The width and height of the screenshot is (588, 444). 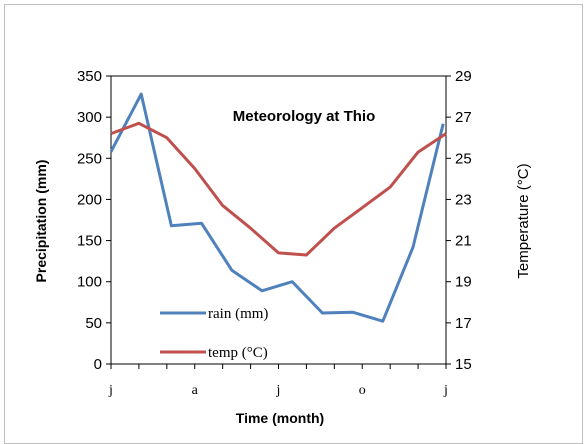 What do you see at coordinates (41, 221) in the screenshot?
I see `y-axis-title: Precipitation (mm)` at bounding box center [41, 221].